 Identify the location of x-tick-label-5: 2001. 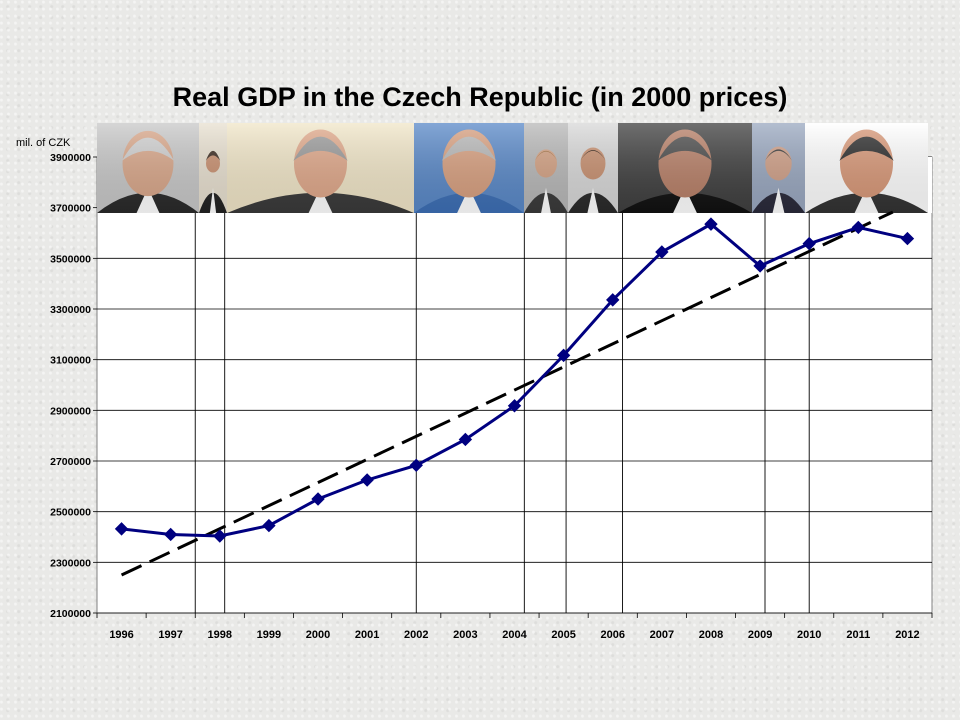
(367, 635).